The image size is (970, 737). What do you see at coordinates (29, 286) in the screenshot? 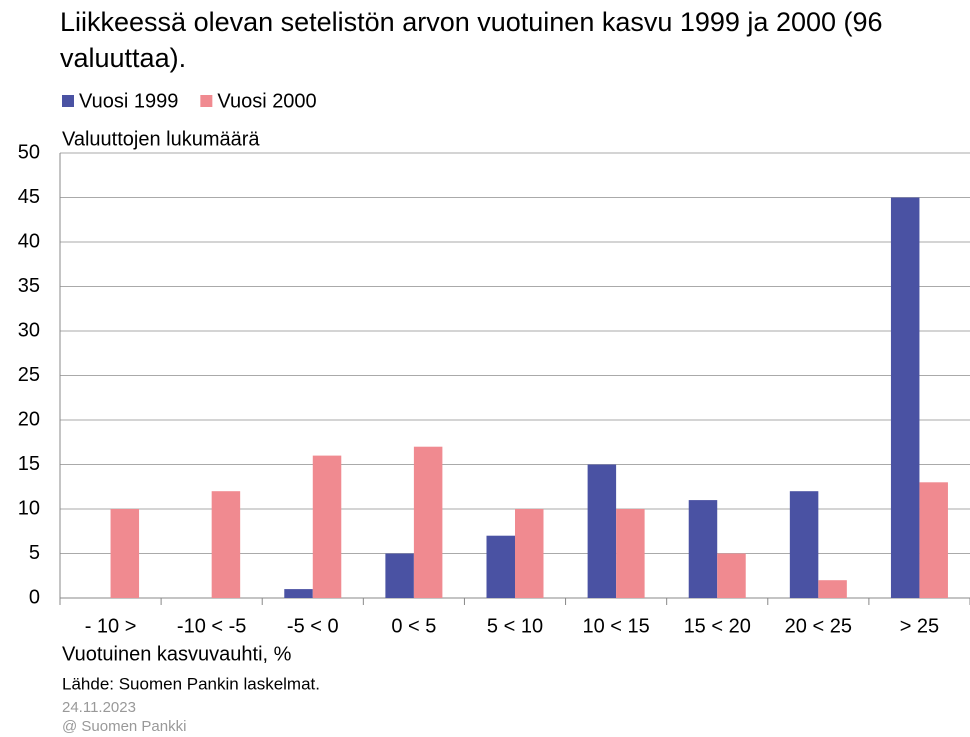
I see `y-tick-label: 35` at bounding box center [29, 286].